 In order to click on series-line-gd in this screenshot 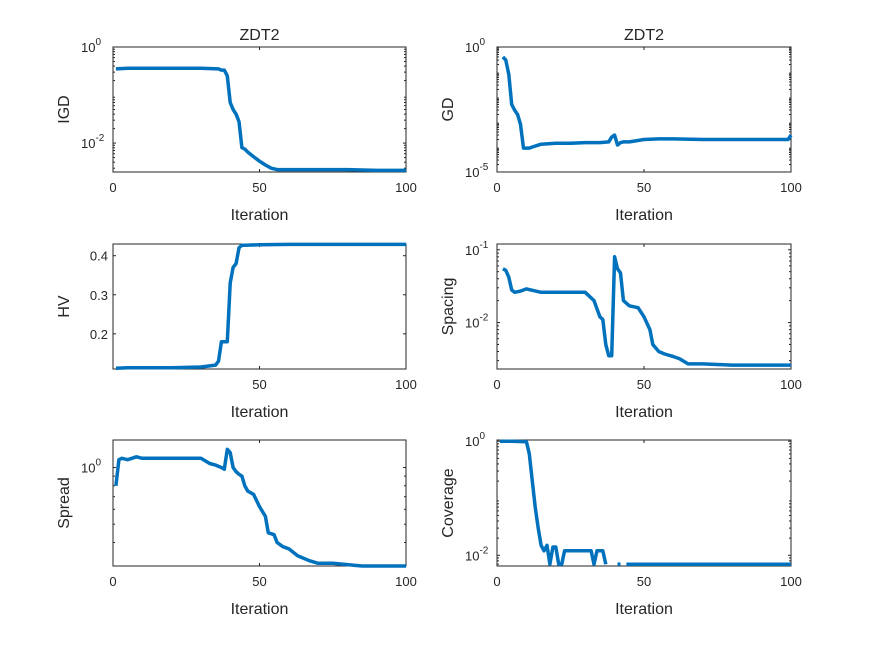, I will do `click(647, 102)`.